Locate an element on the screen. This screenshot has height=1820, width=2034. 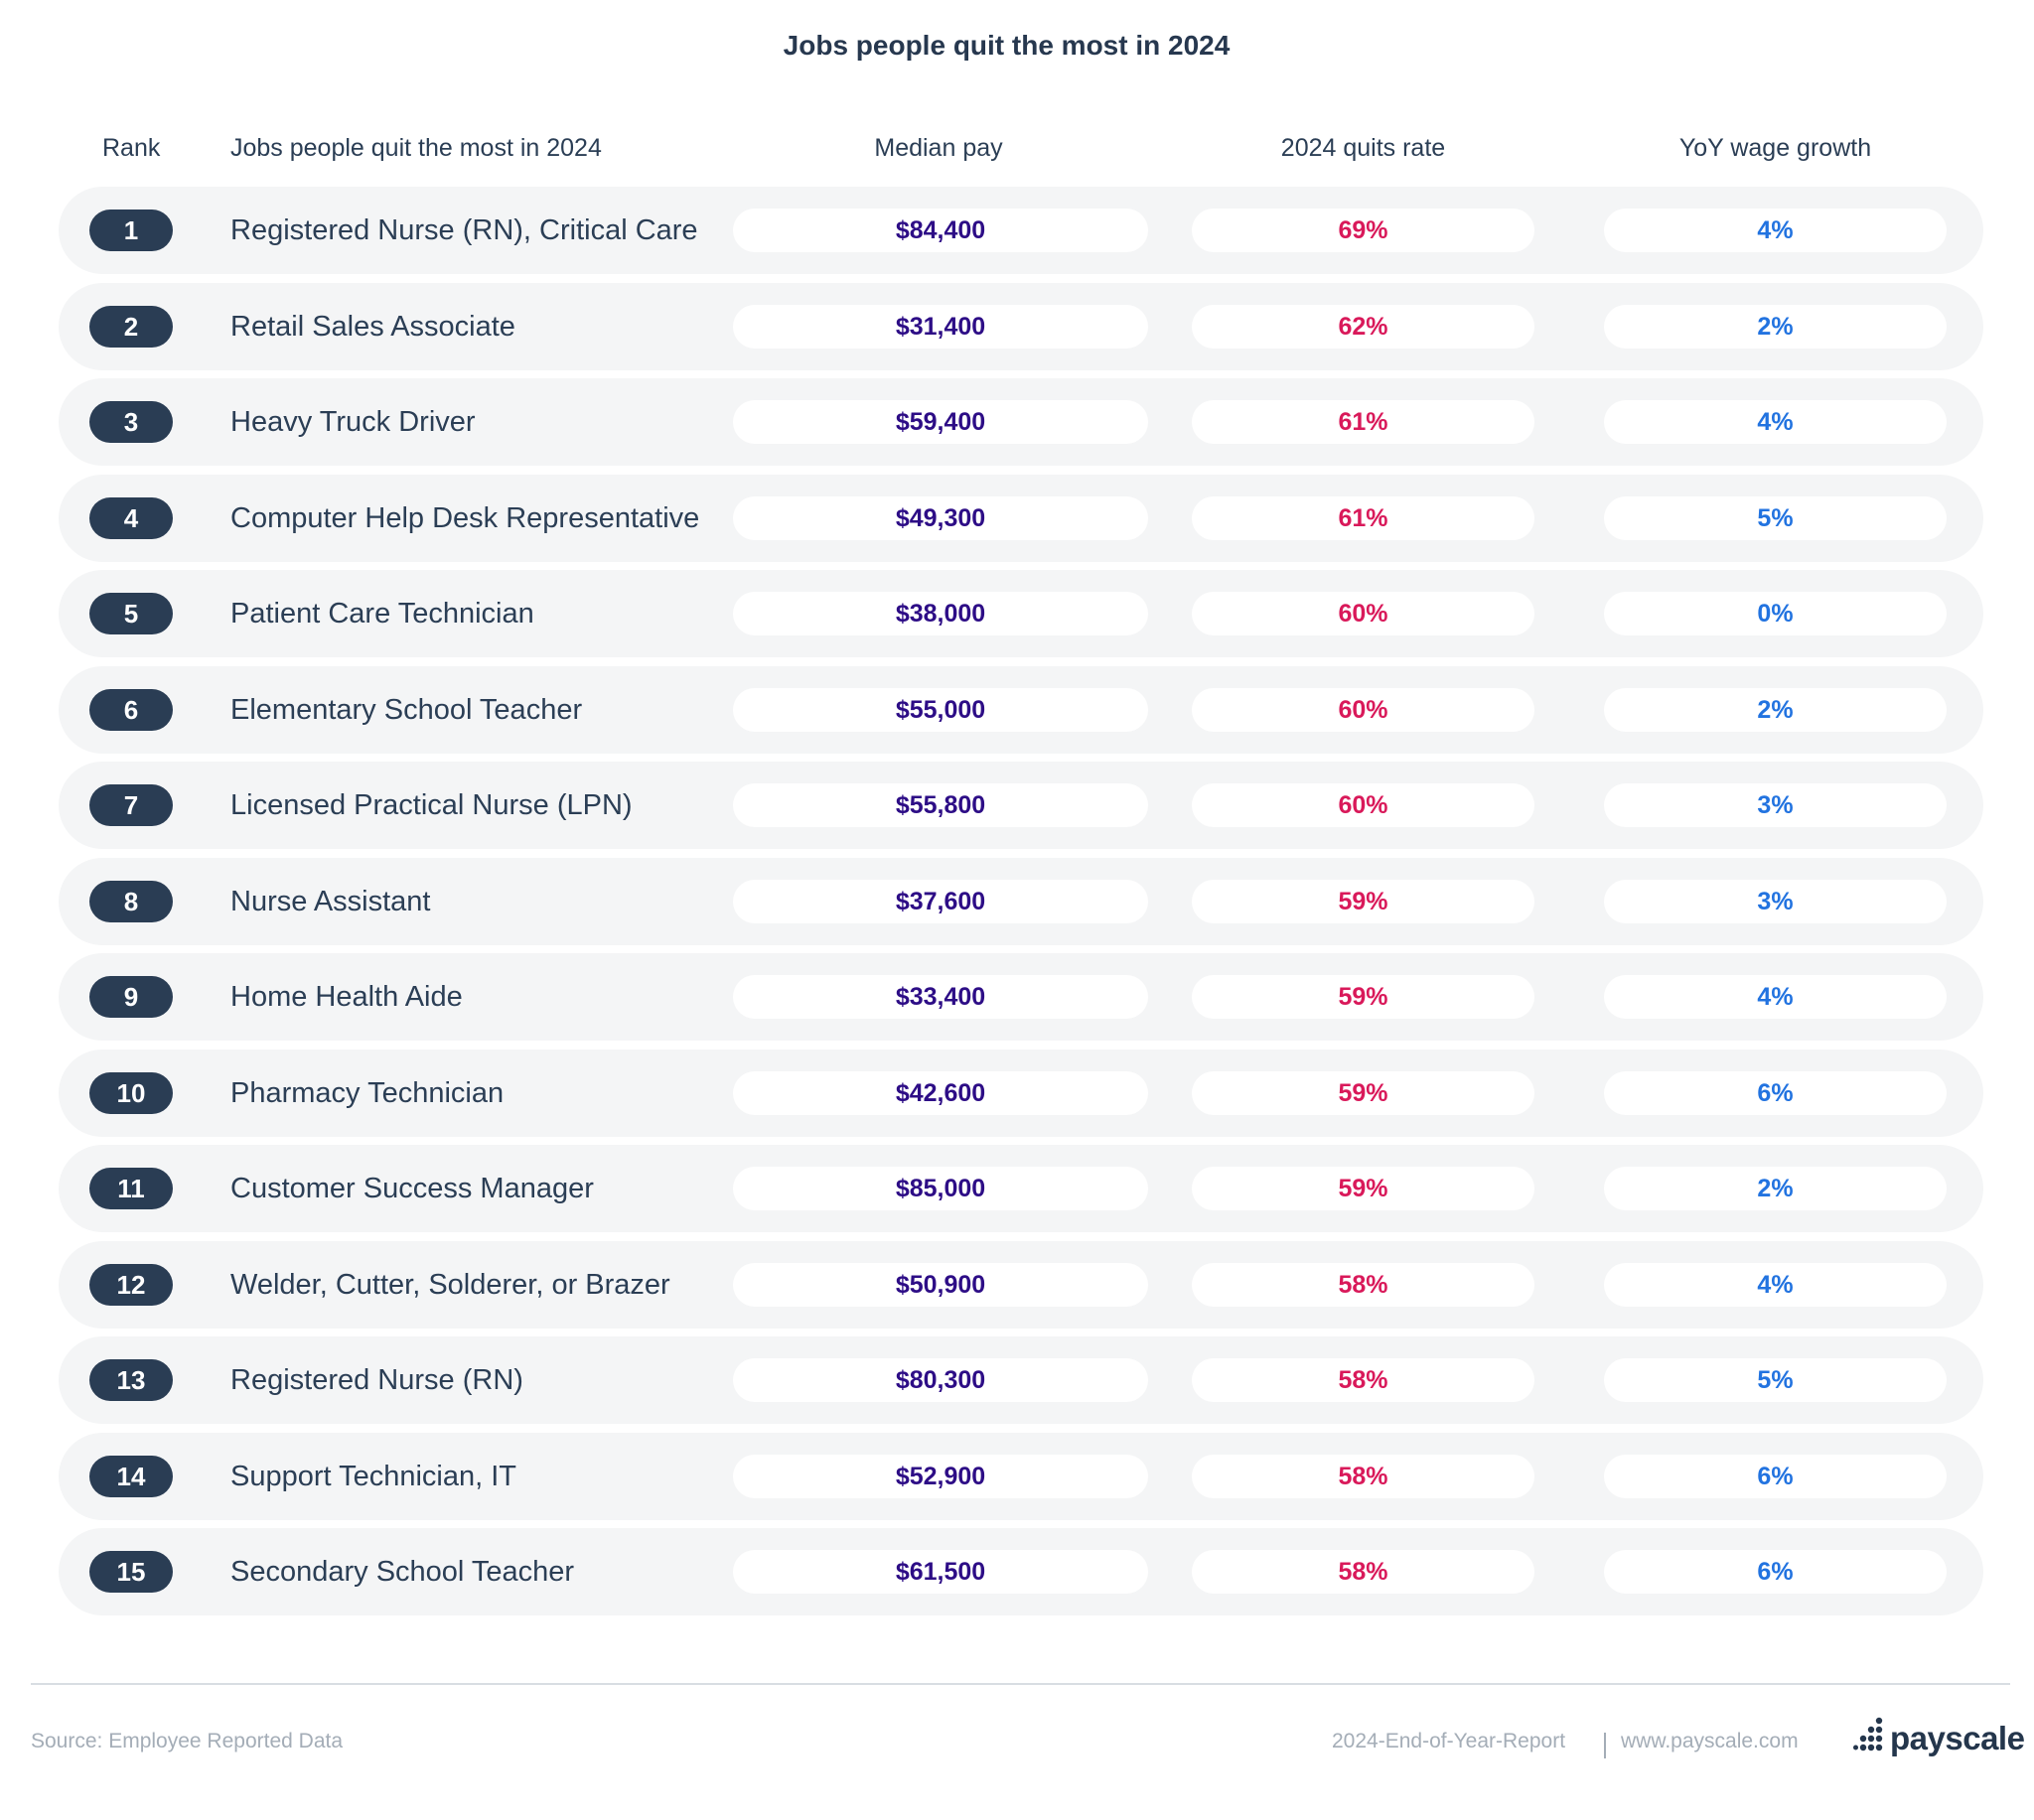
rank-badge: 9 is located at coordinates (131, 997).